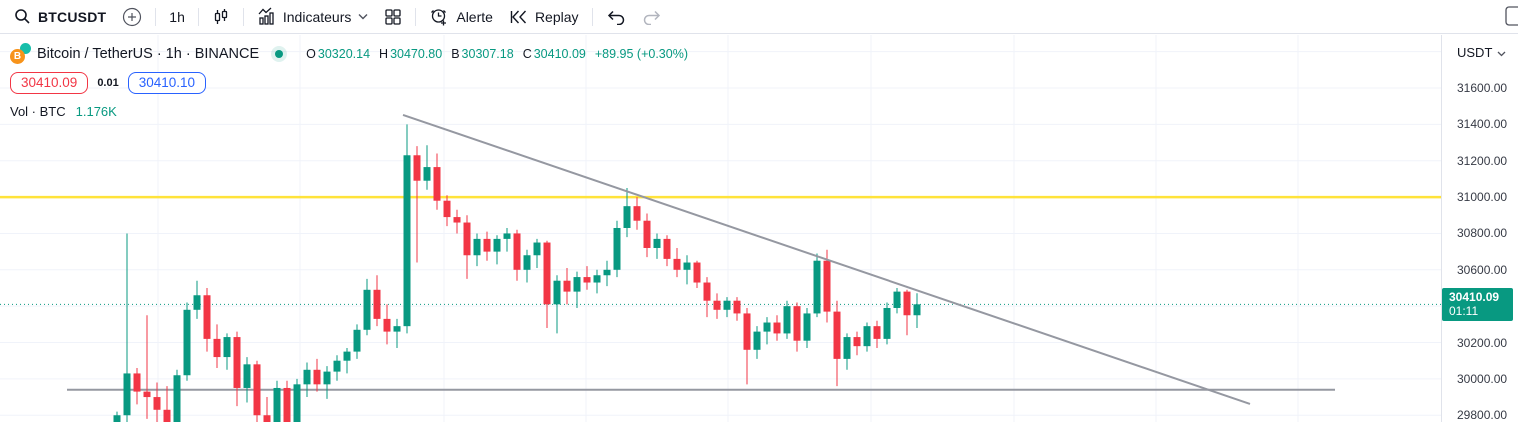 The width and height of the screenshot is (1518, 423). I want to click on replay-button: Replay, so click(544, 17).